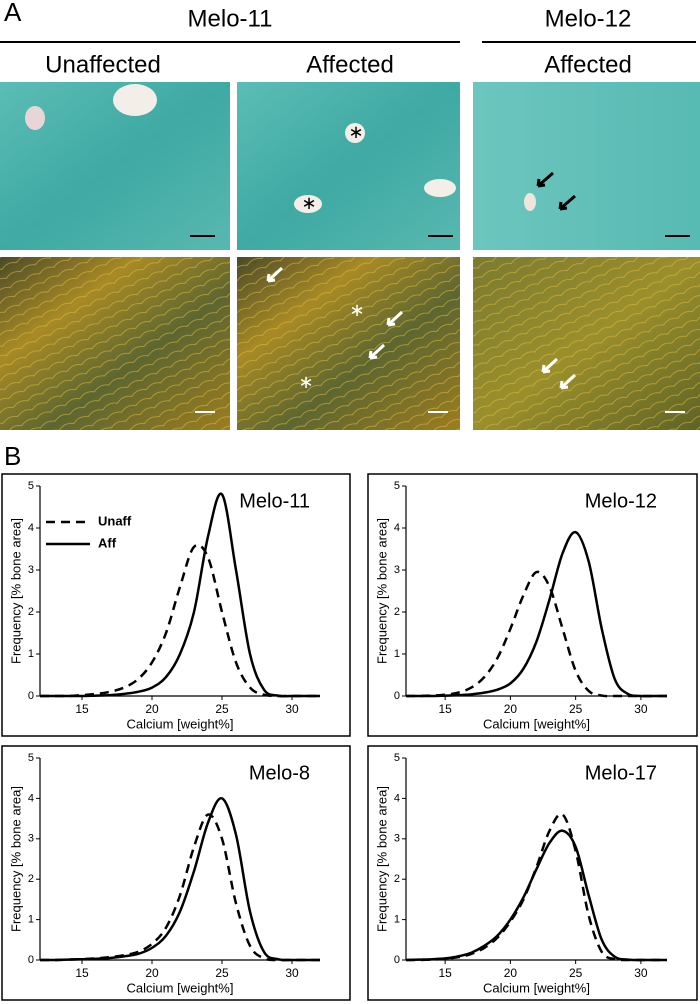 Image resolution: width=700 pixels, height=1004 pixels. I want to click on legend-label: Aff, so click(107, 542).